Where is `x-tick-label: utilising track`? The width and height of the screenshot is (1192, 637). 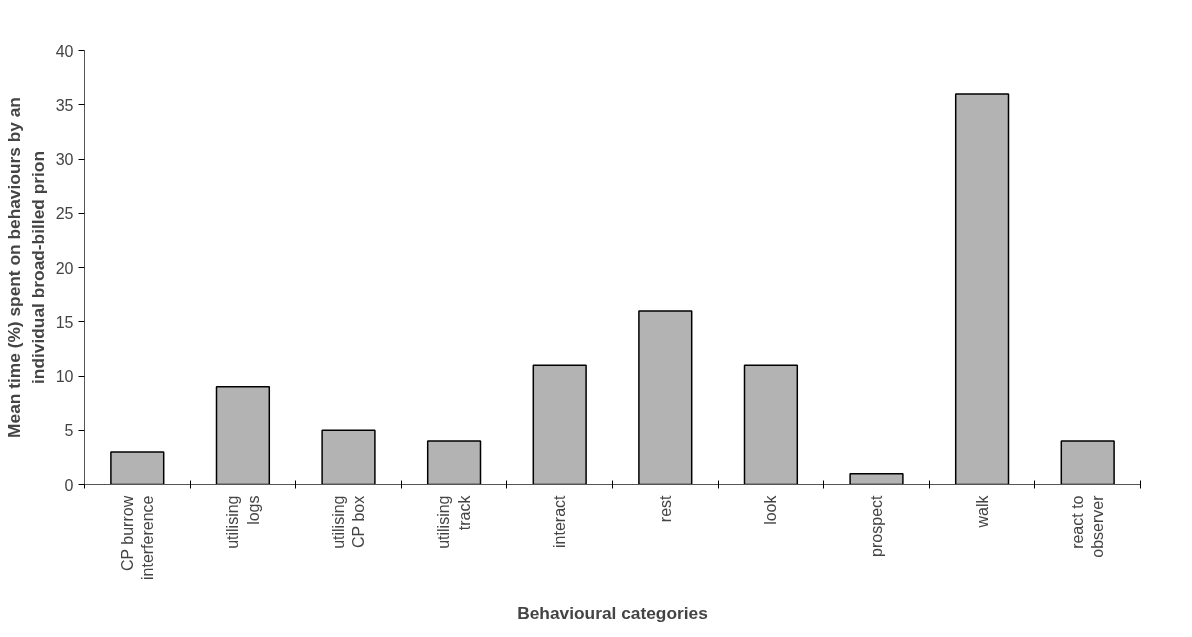
x-tick-label: utilising track is located at coordinates (454, 521).